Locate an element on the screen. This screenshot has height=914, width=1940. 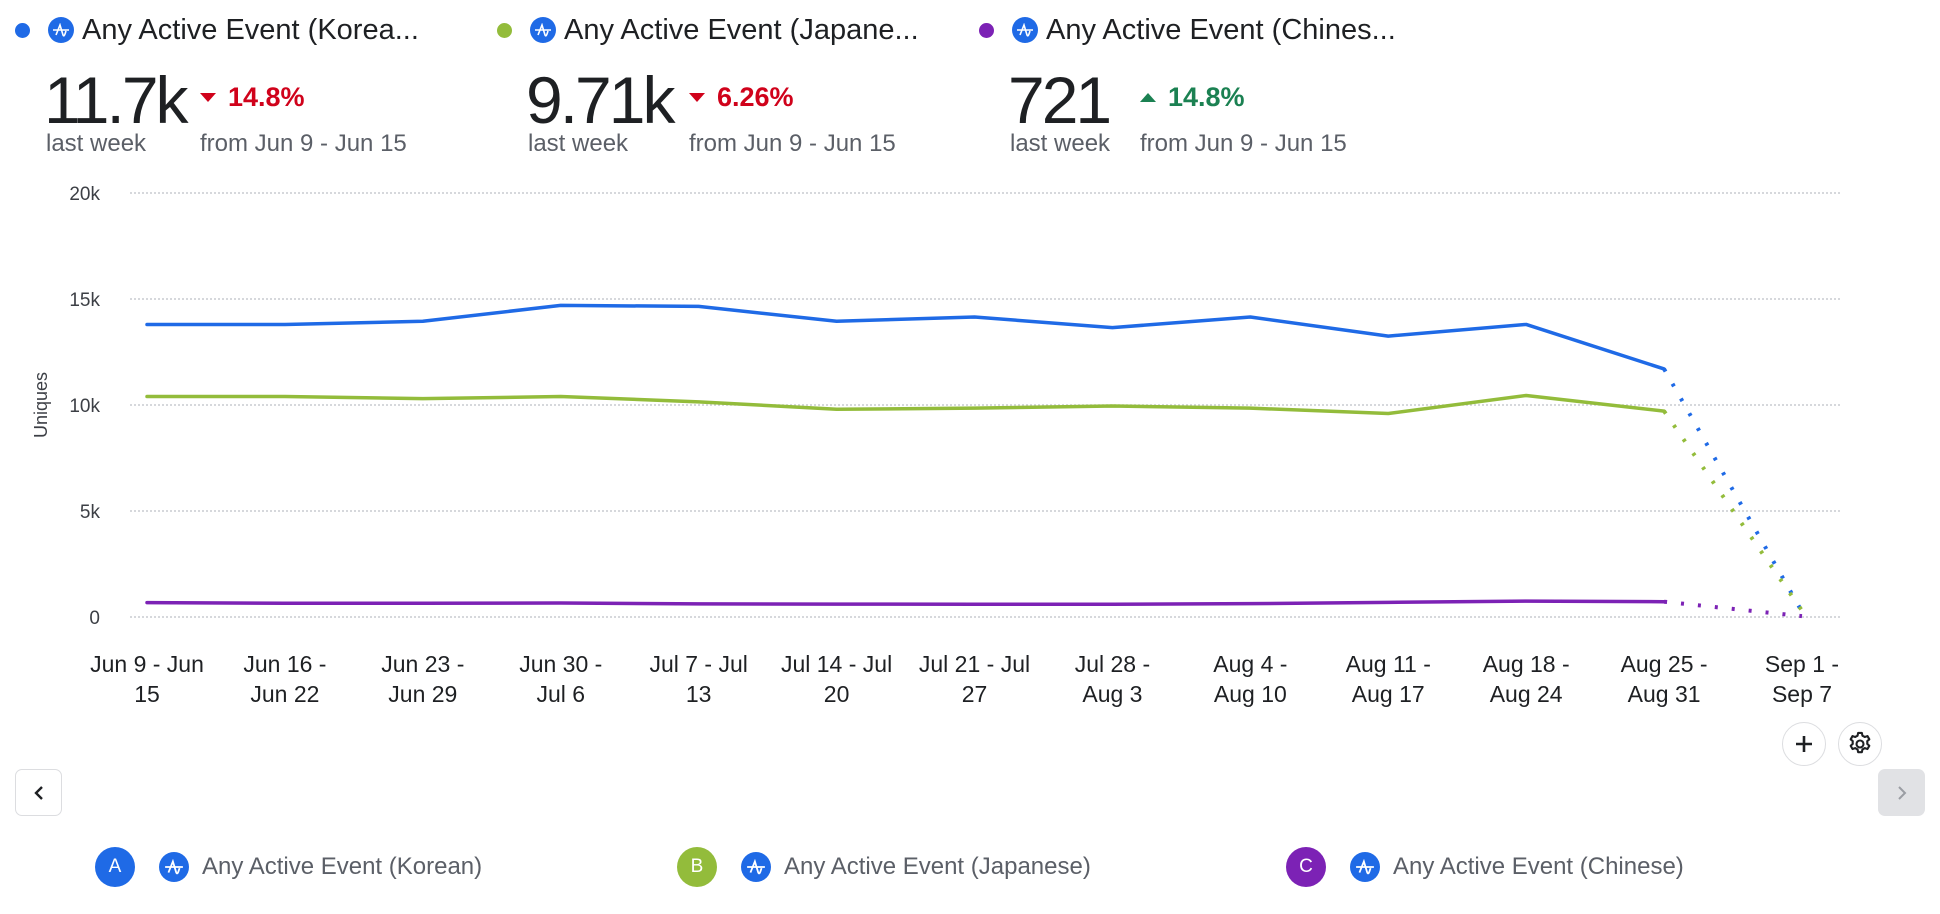
y-tick-label: 15k is located at coordinates (84, 300).